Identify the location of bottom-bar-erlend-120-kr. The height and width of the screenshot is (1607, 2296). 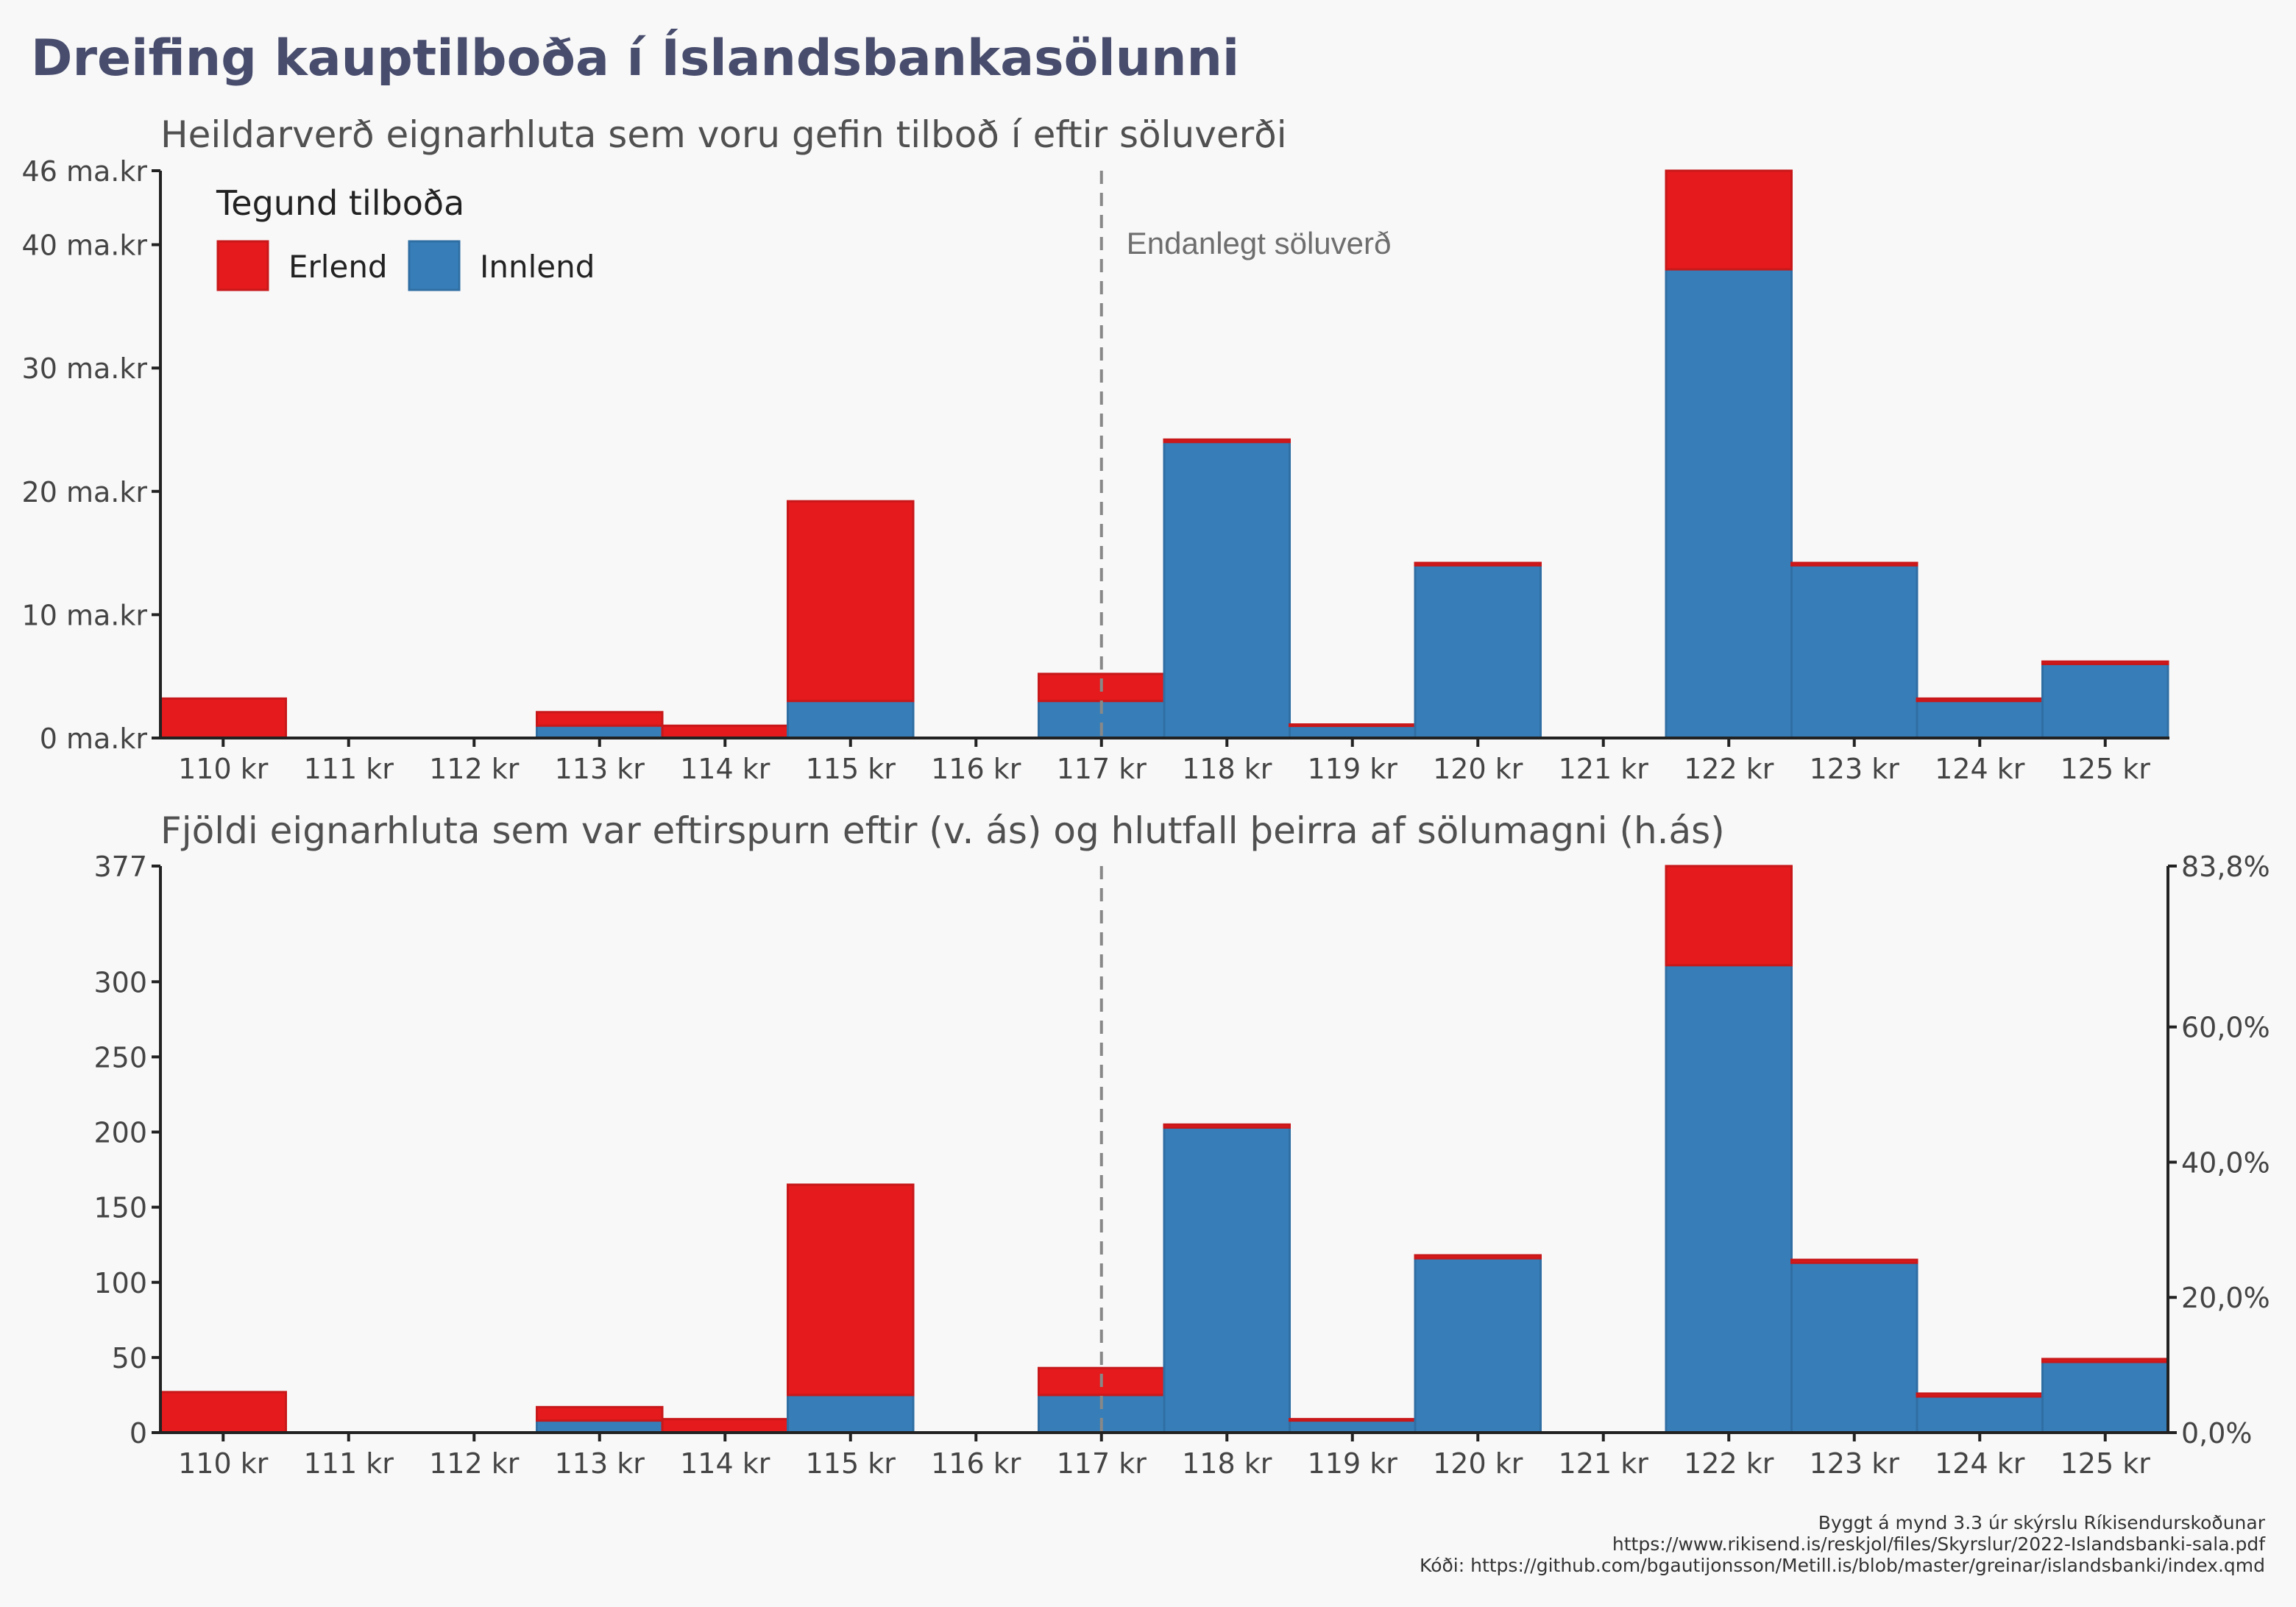
(1478, 1257).